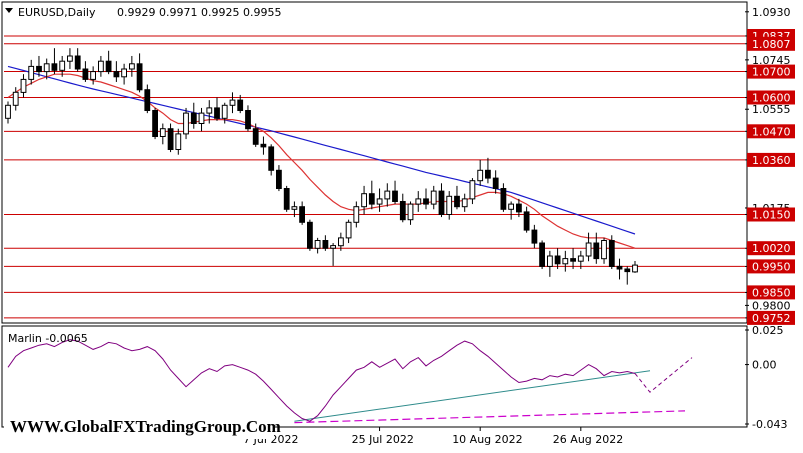 This screenshot has height=453, width=803. I want to click on teal-trendline, so click(472, 396).